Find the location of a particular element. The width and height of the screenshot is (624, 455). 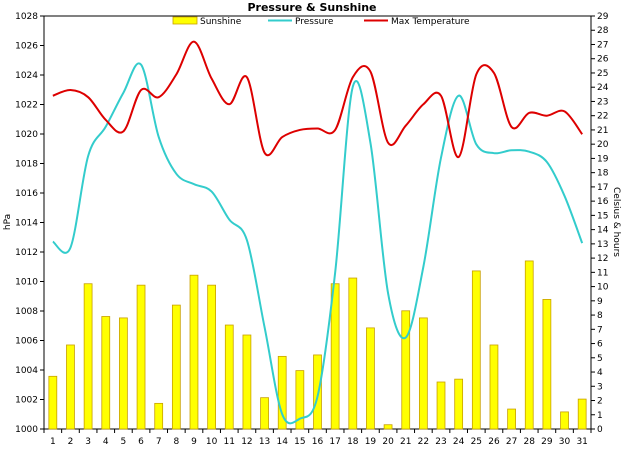

left-tick-label: 1026 is located at coordinates (26, 47).